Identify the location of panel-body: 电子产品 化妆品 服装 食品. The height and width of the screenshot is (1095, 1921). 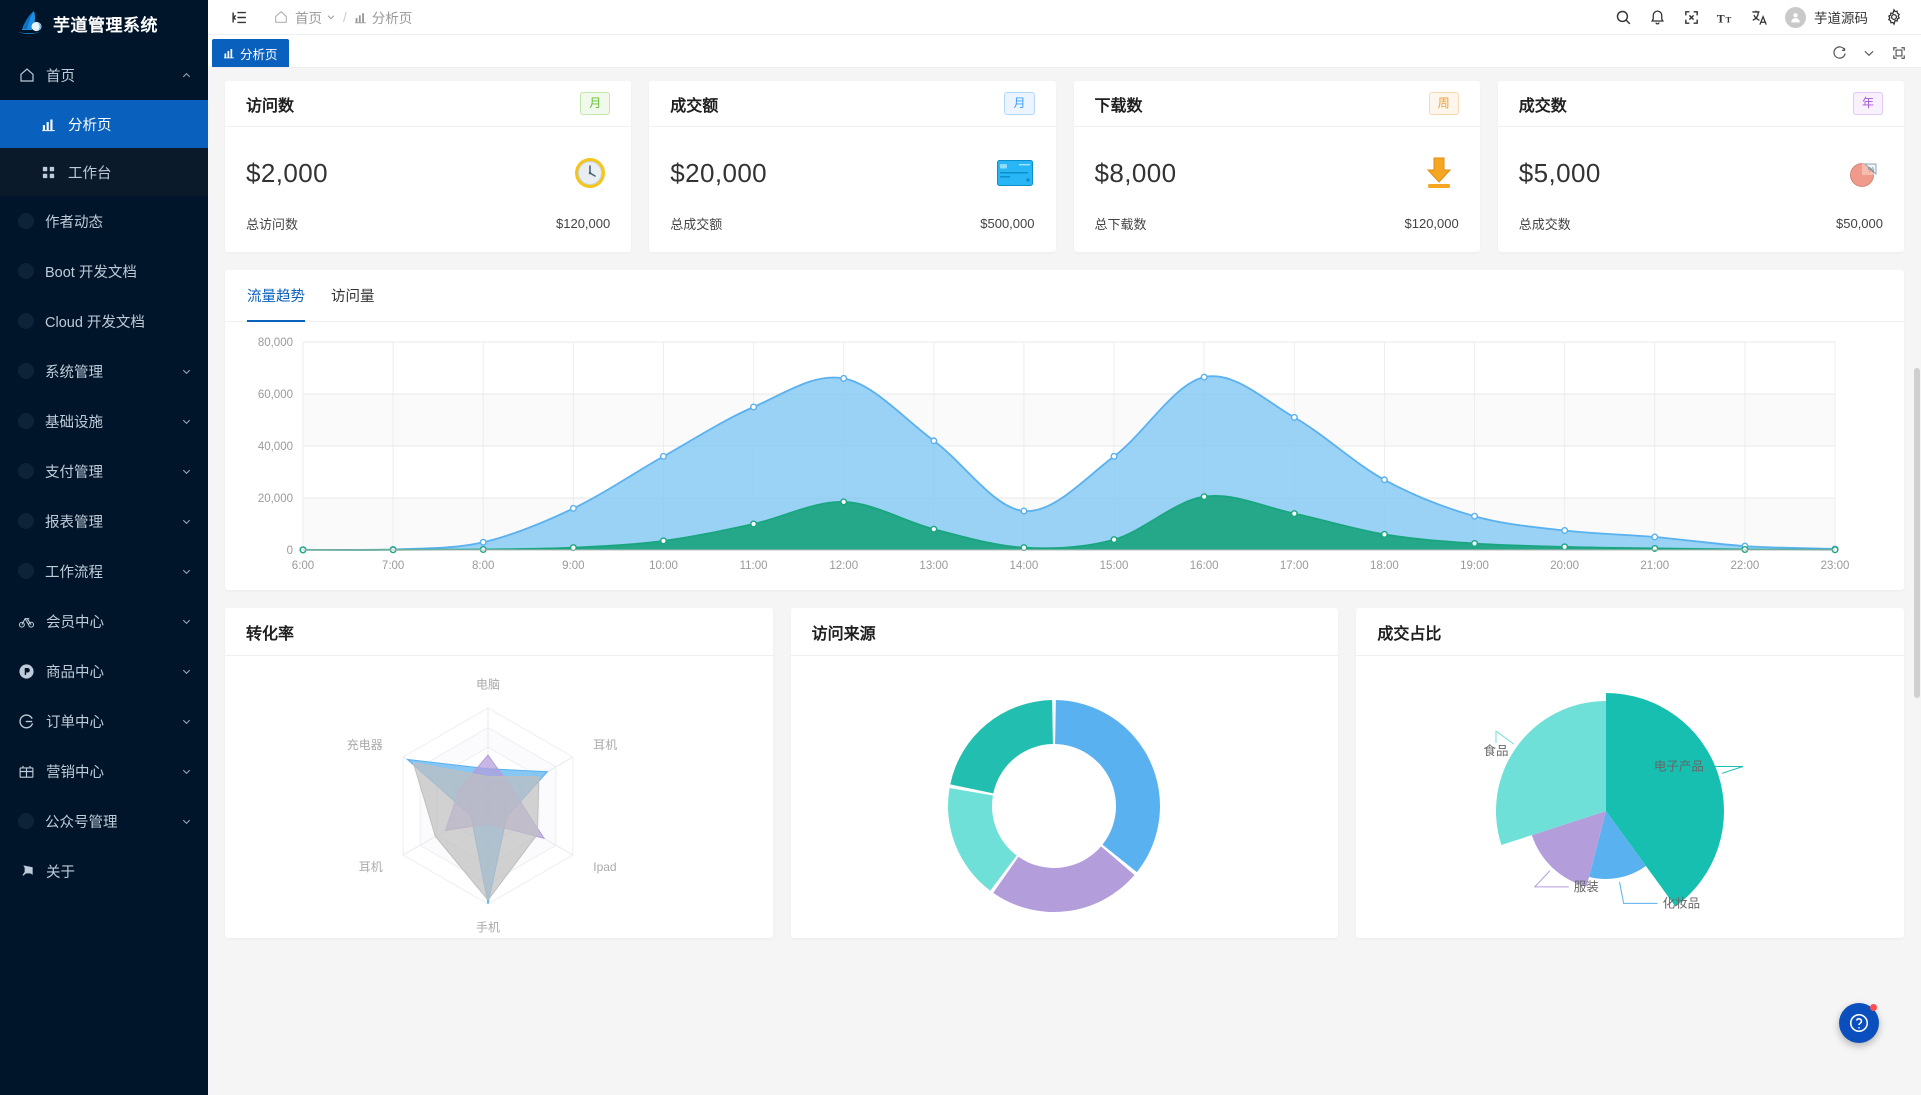
(1630, 797).